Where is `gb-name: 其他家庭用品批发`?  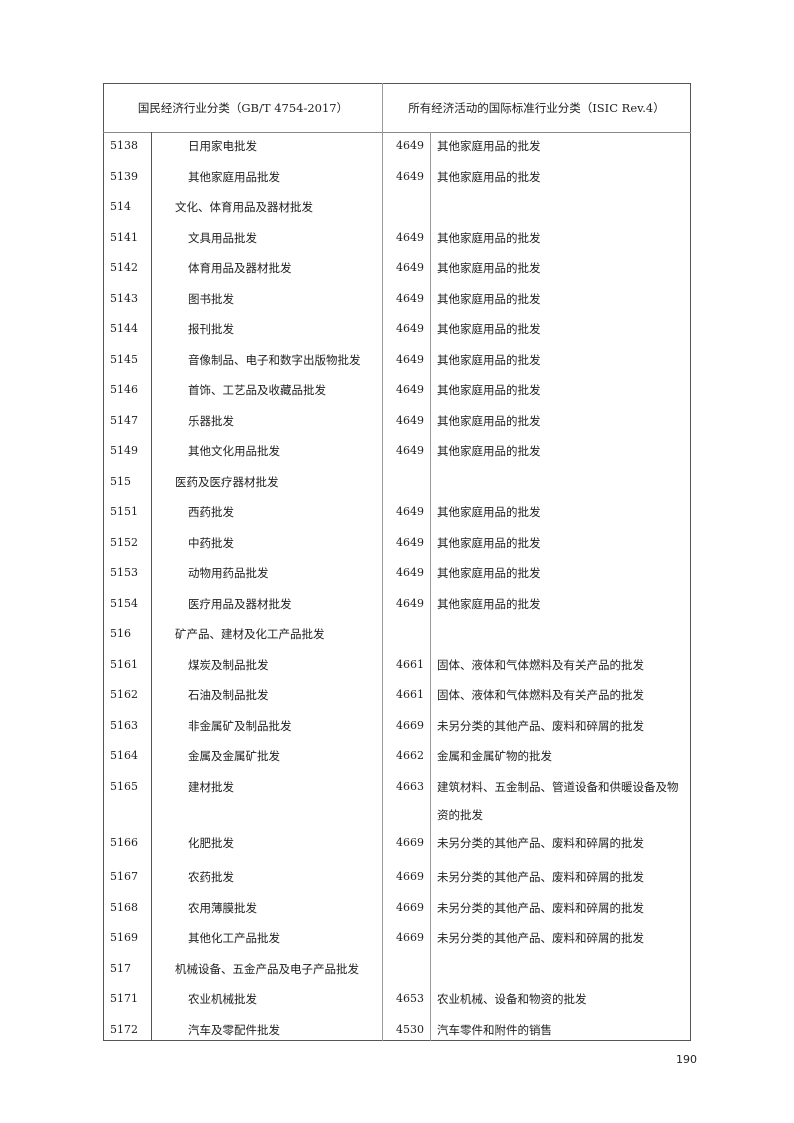
gb-name: 其他家庭用品批发 is located at coordinates (234, 176).